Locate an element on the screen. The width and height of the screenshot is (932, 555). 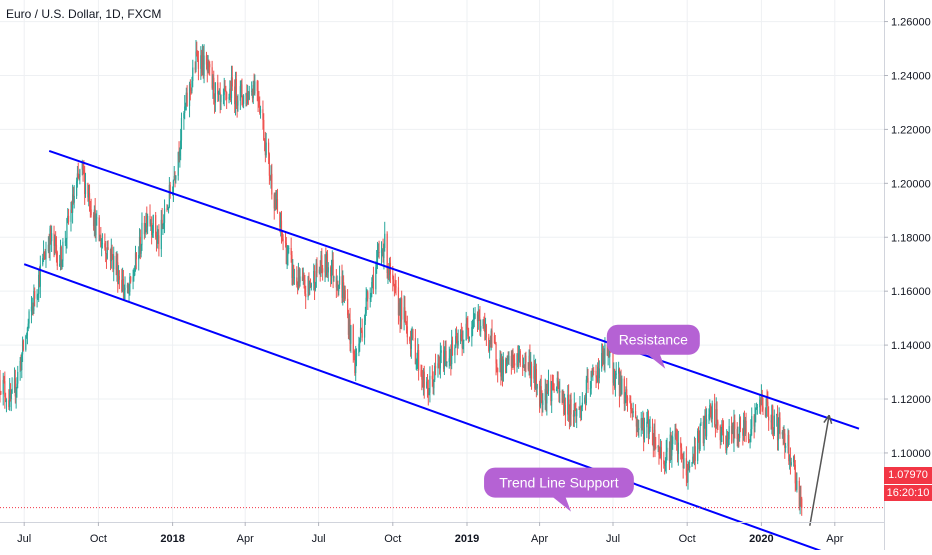
annotation-callout: Trend Line Support is located at coordinates (559, 489).